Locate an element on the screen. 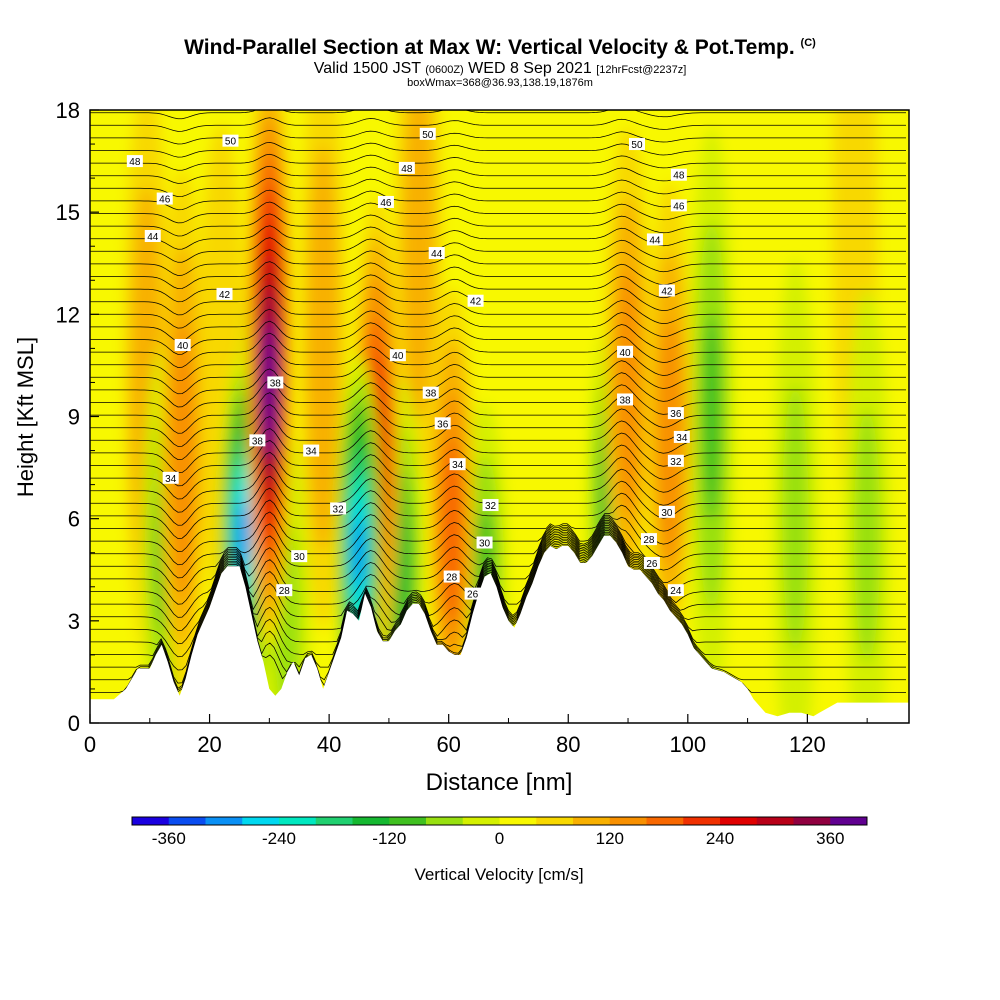  x-axis: 0 20 40 60 80 100 120 is located at coordinates (476, 735).